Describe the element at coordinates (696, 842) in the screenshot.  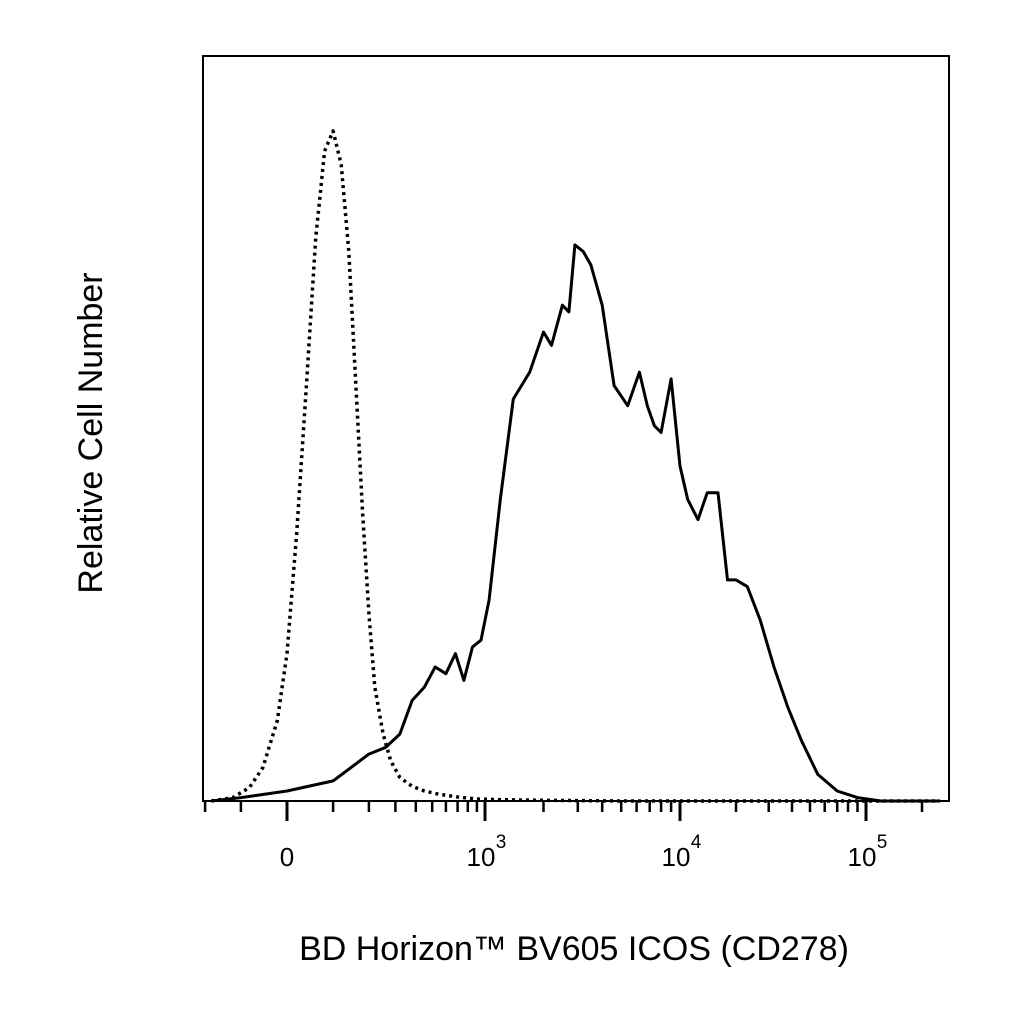
I see `x-tick-label-exponent: 4` at that location.